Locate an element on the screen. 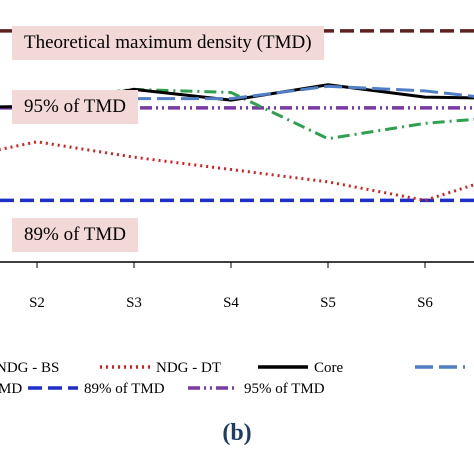  figure-caption: (b) is located at coordinates (237, 433).